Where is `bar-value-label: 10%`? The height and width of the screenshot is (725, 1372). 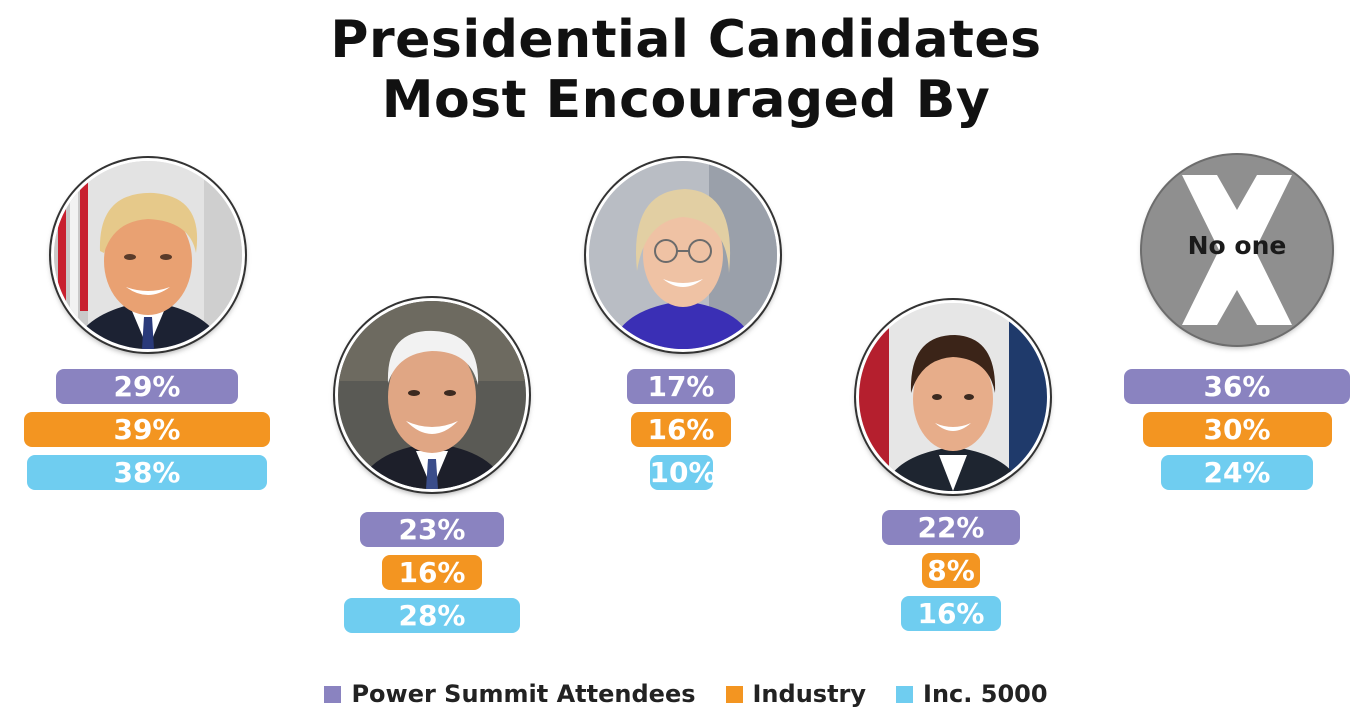
bar-value-label: 10% is located at coordinates (683, 472).